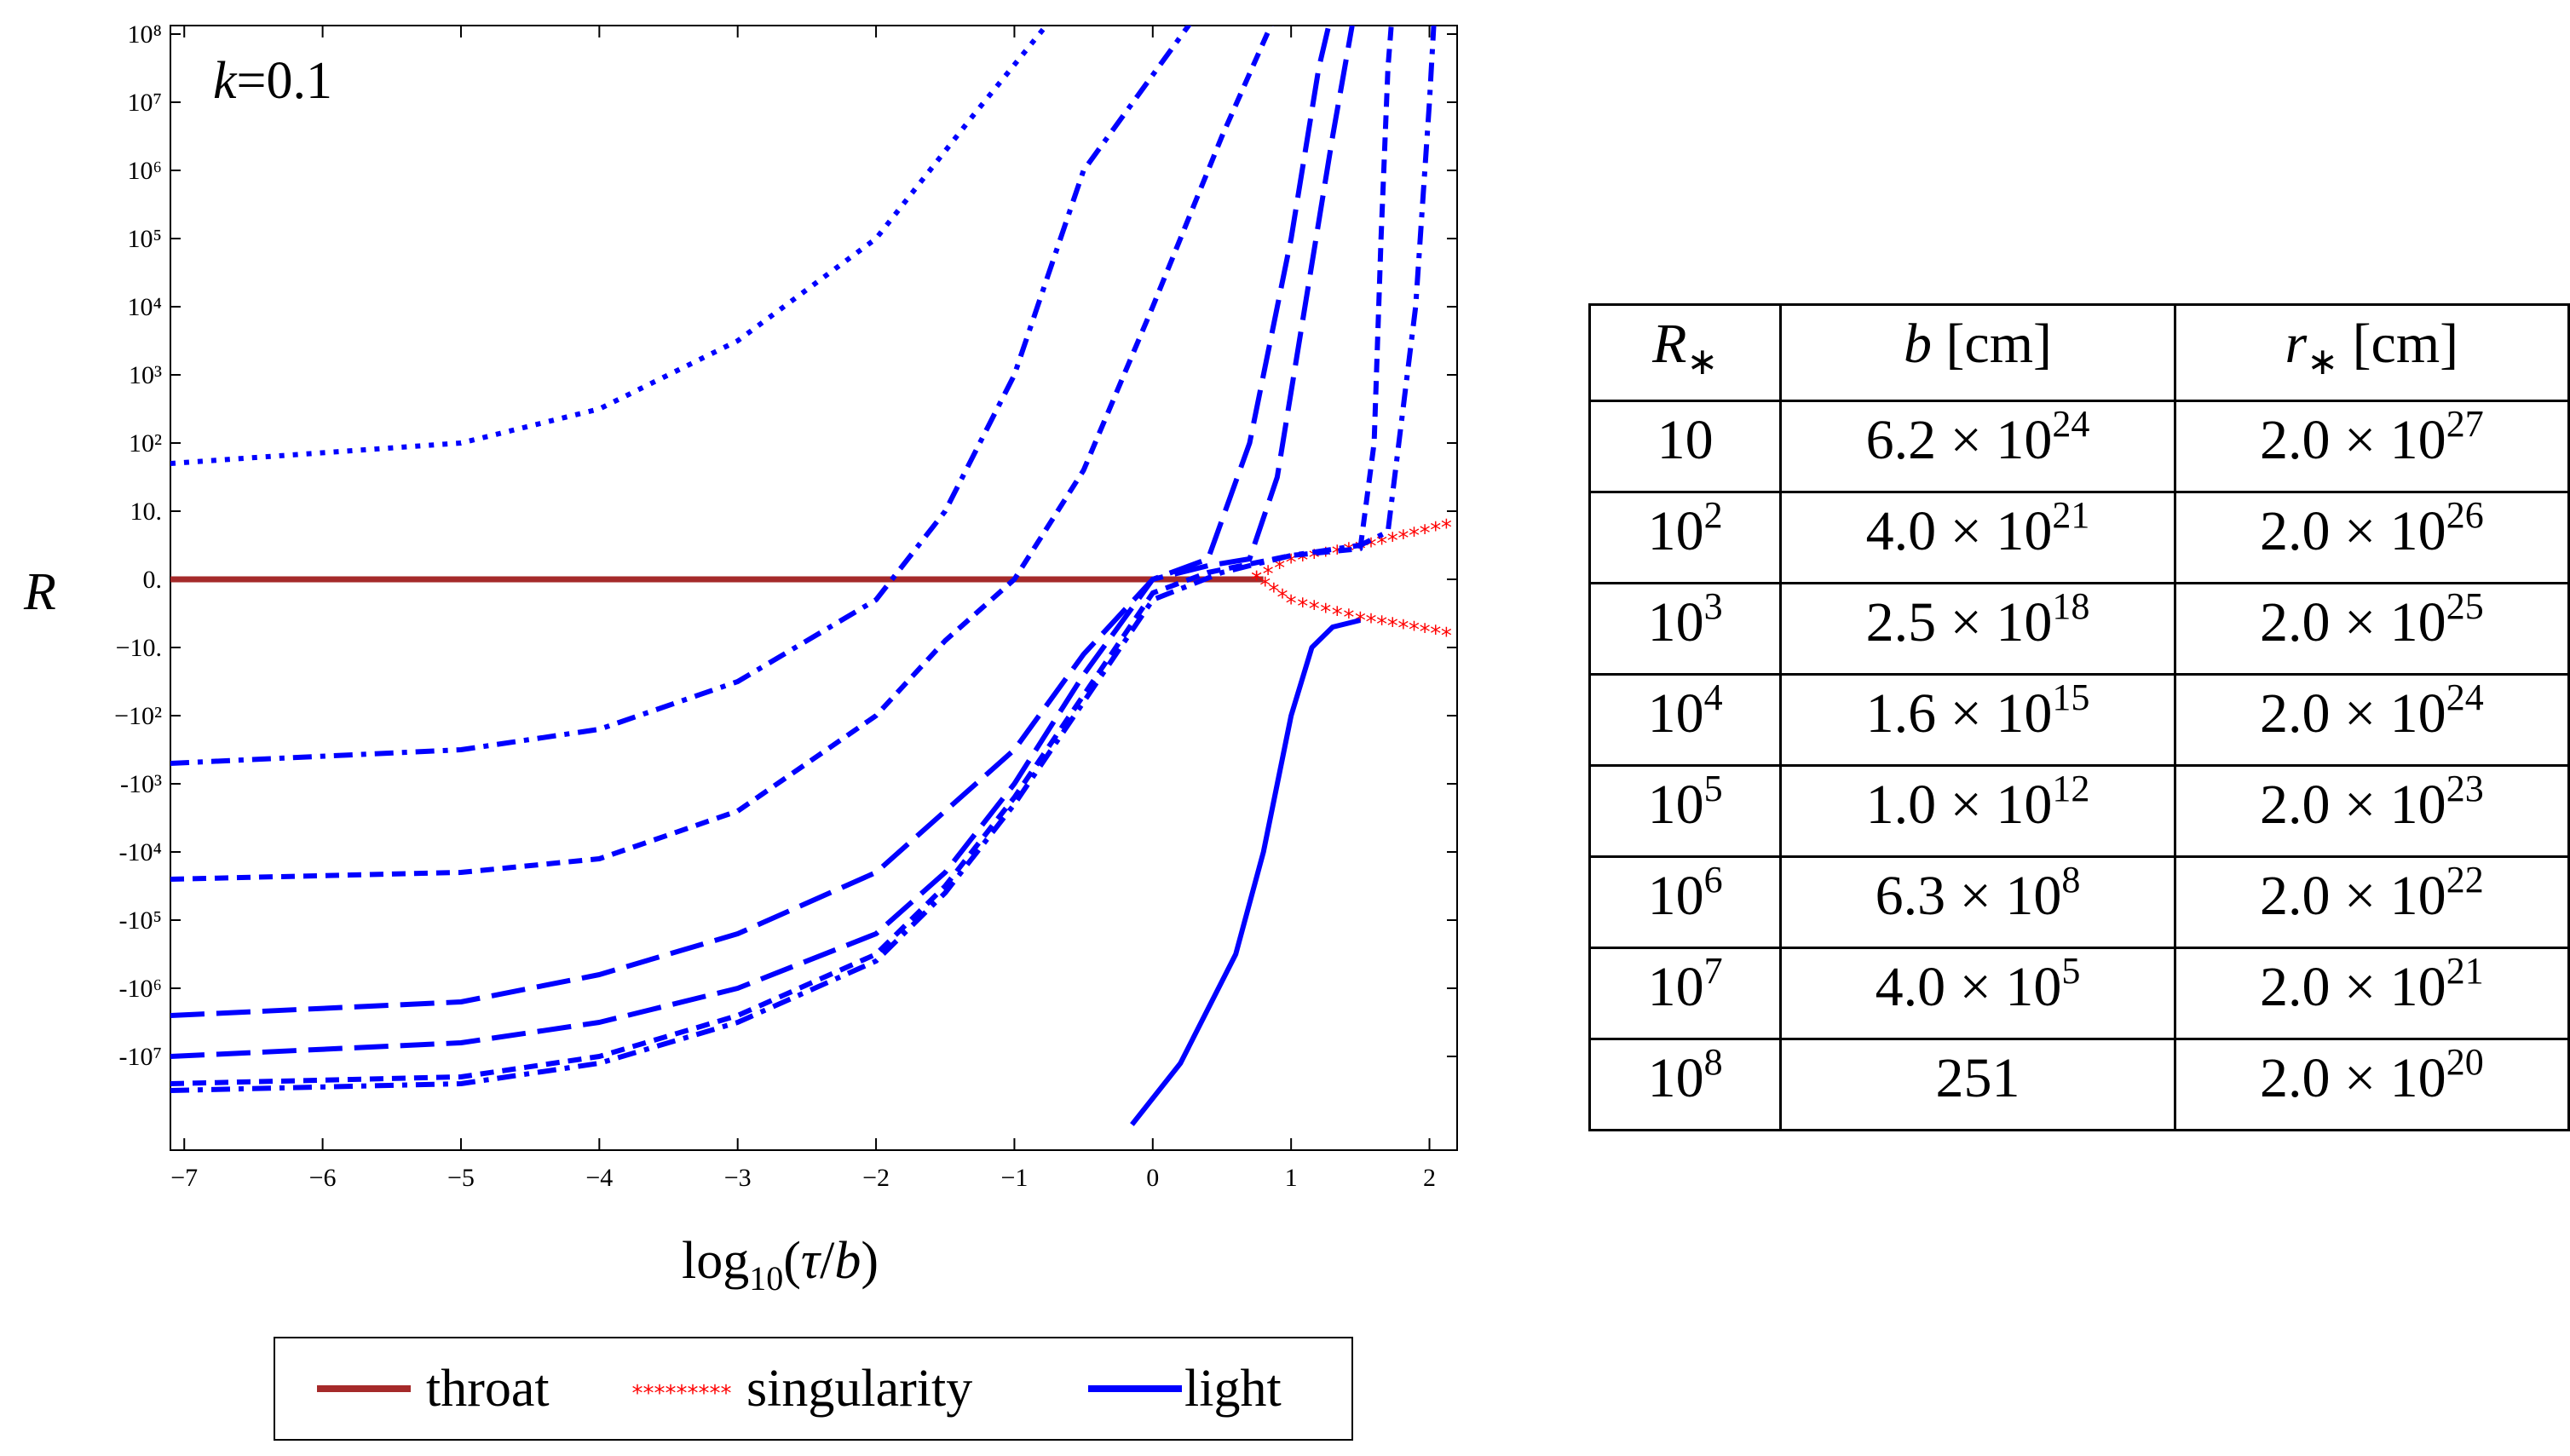 The width and height of the screenshot is (2570, 1456). What do you see at coordinates (1978, 446) in the screenshot?
I see `table-cell: 6.2 × 1024` at bounding box center [1978, 446].